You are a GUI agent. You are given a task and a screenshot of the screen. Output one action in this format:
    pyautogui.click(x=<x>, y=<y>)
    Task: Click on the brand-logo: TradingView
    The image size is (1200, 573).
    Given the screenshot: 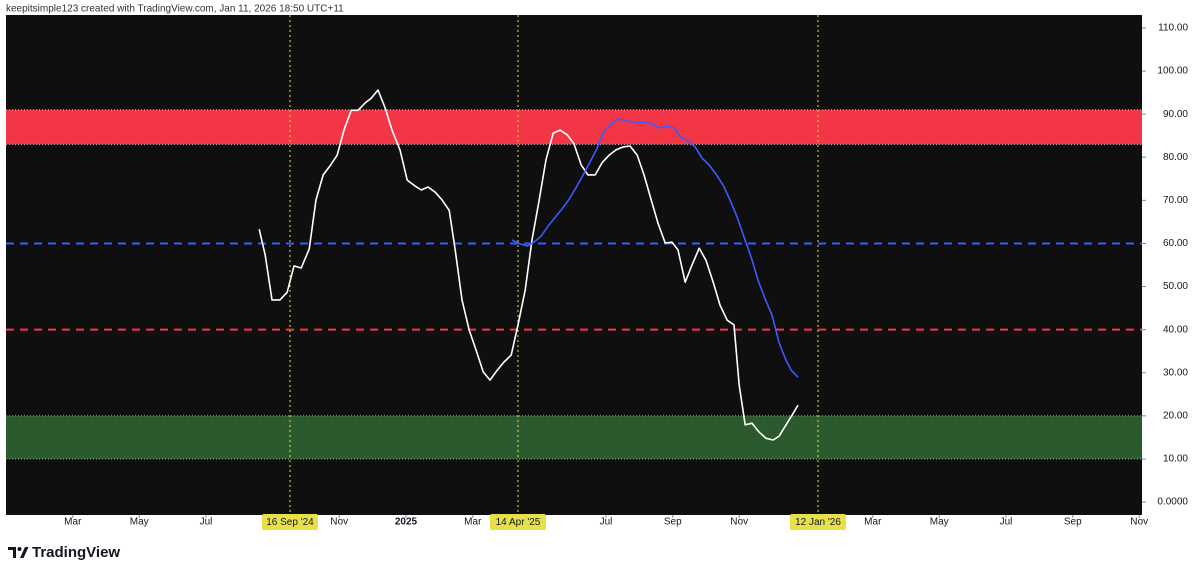 What is the action you would take?
    pyautogui.click(x=64, y=552)
    